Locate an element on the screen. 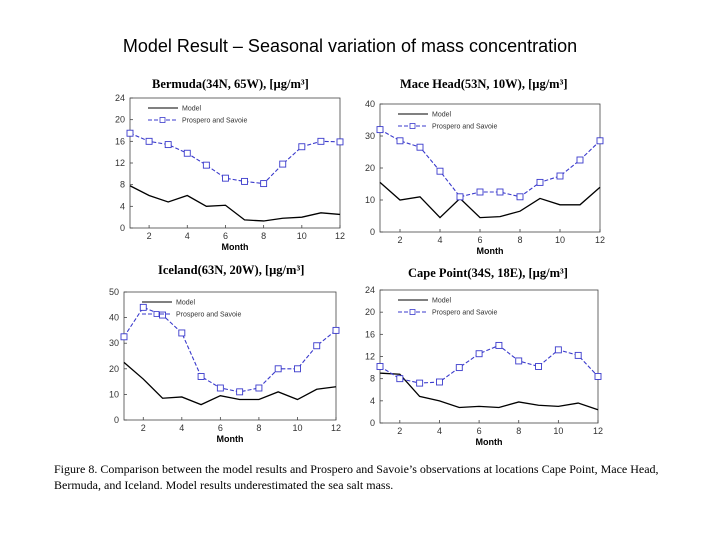 The height and width of the screenshot is (540, 720). bermuda-xtick-label-4: 10 is located at coordinates (302, 236).